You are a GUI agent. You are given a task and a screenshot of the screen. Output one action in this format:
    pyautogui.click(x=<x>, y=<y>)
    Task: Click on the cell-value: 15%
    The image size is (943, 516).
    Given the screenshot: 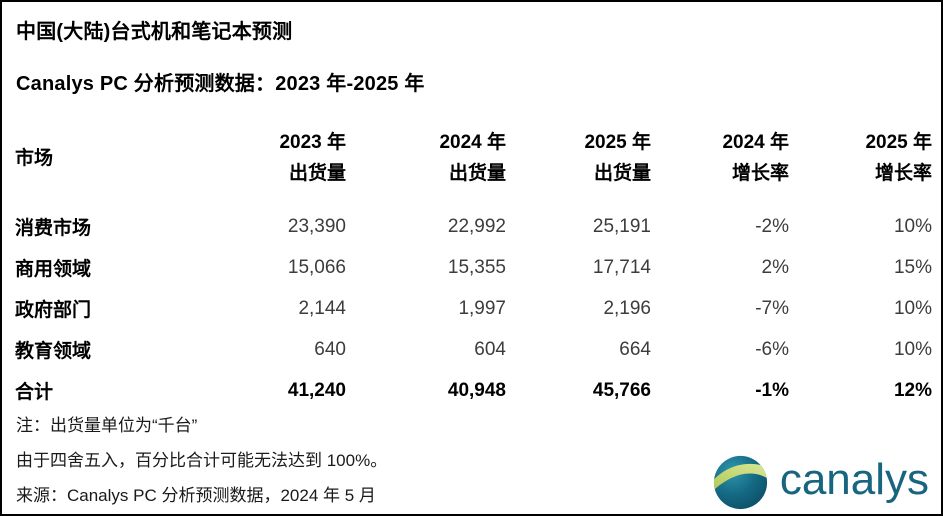 What is the action you would take?
    pyautogui.click(x=912, y=267)
    